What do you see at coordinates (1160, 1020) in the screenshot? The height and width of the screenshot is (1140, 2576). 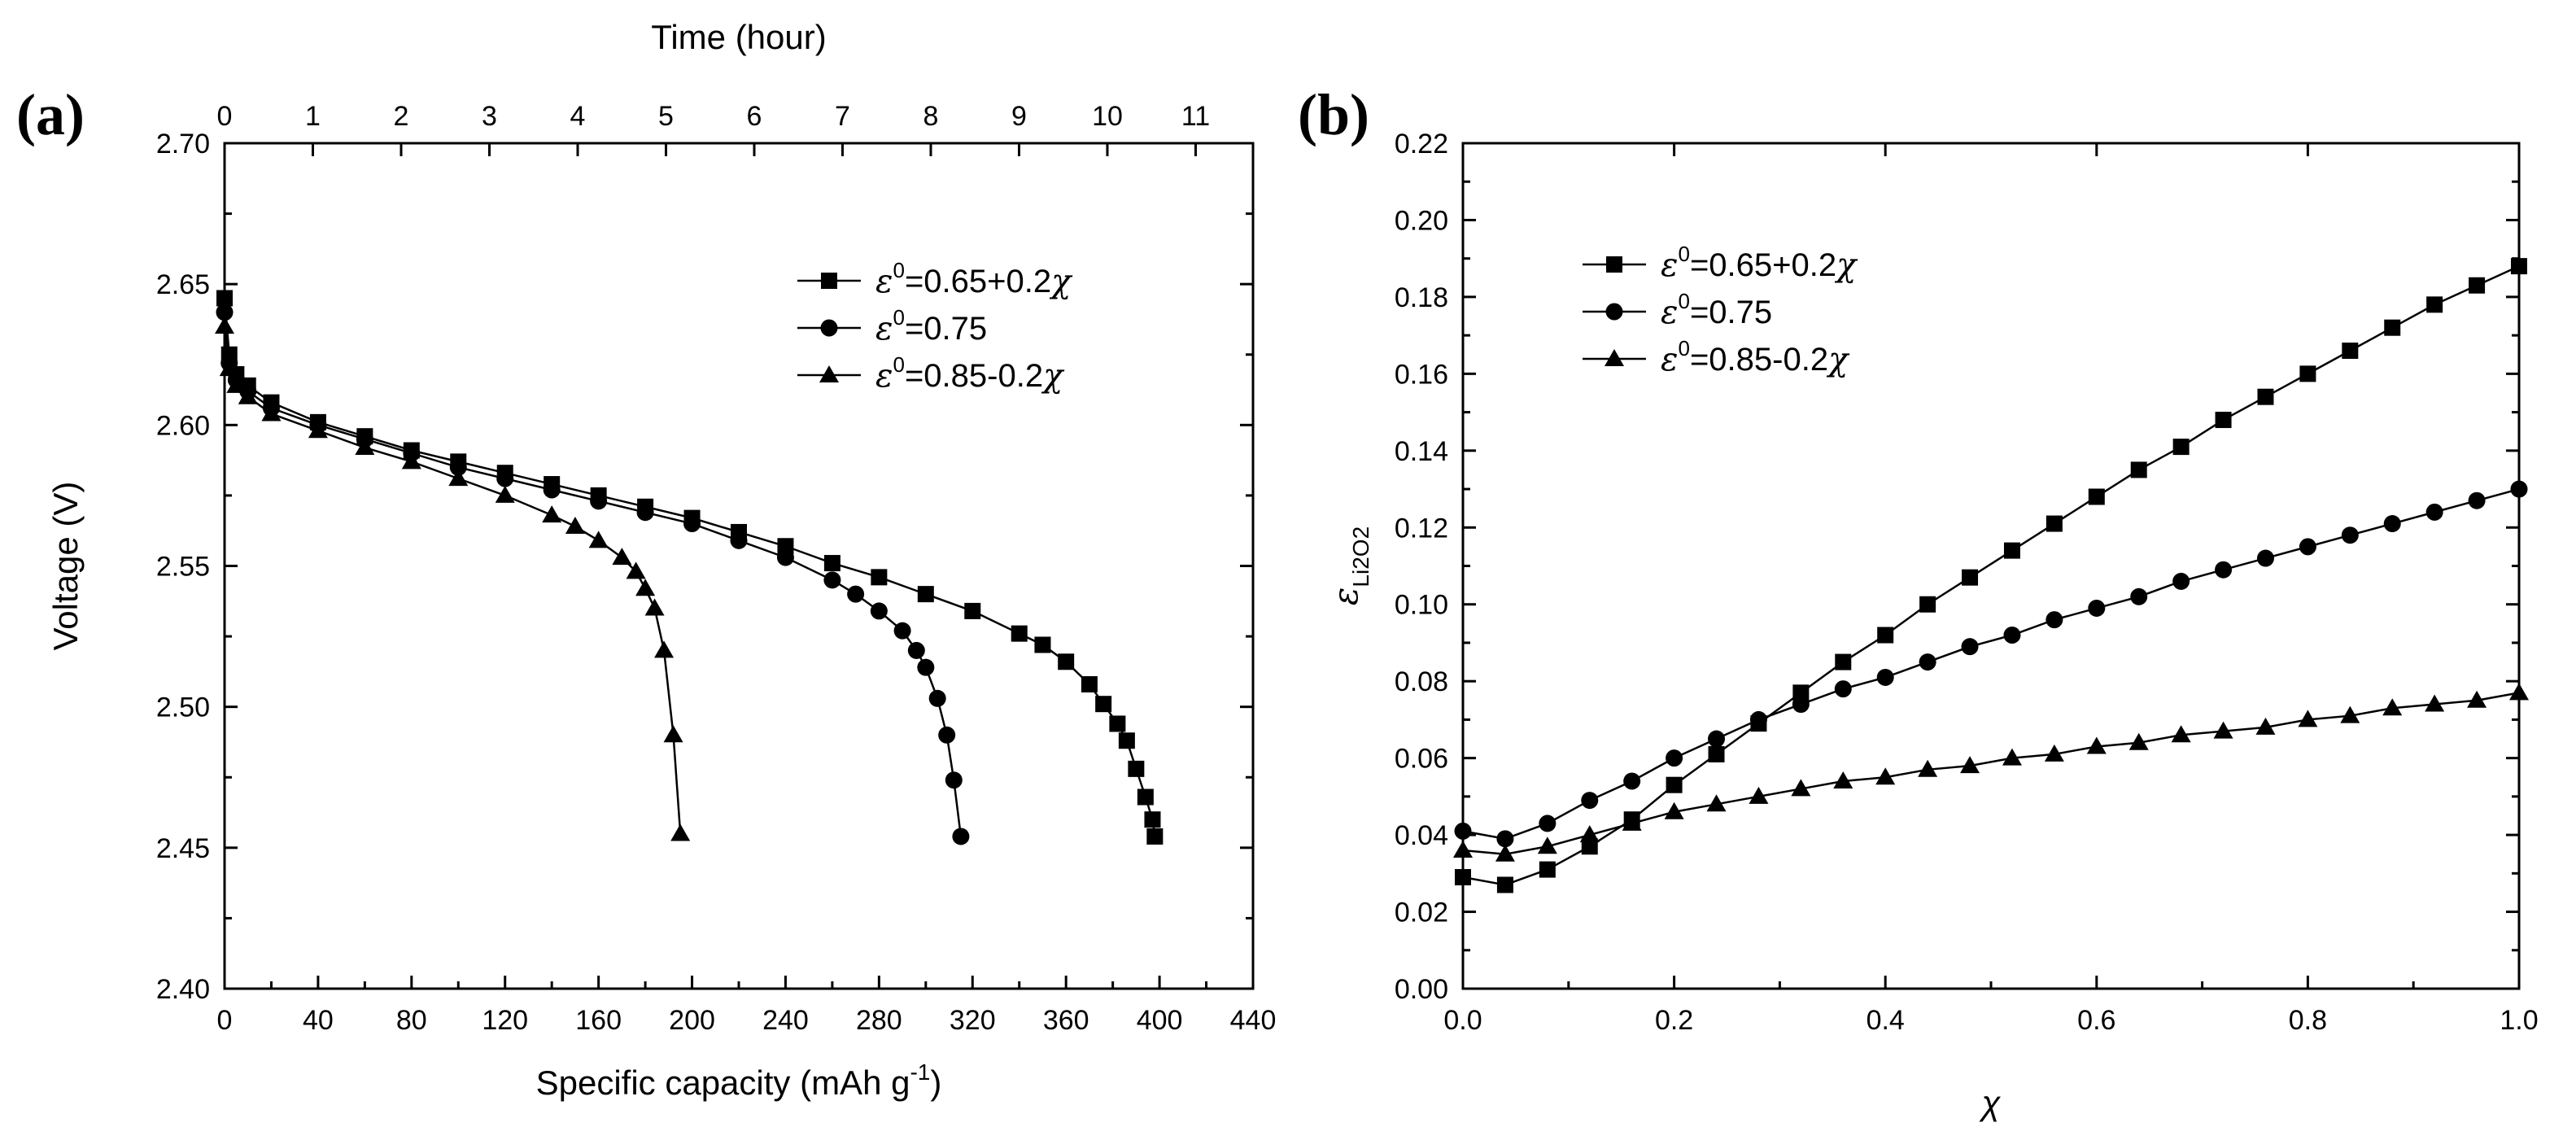 I see `x-tick-label: 400` at bounding box center [1160, 1020].